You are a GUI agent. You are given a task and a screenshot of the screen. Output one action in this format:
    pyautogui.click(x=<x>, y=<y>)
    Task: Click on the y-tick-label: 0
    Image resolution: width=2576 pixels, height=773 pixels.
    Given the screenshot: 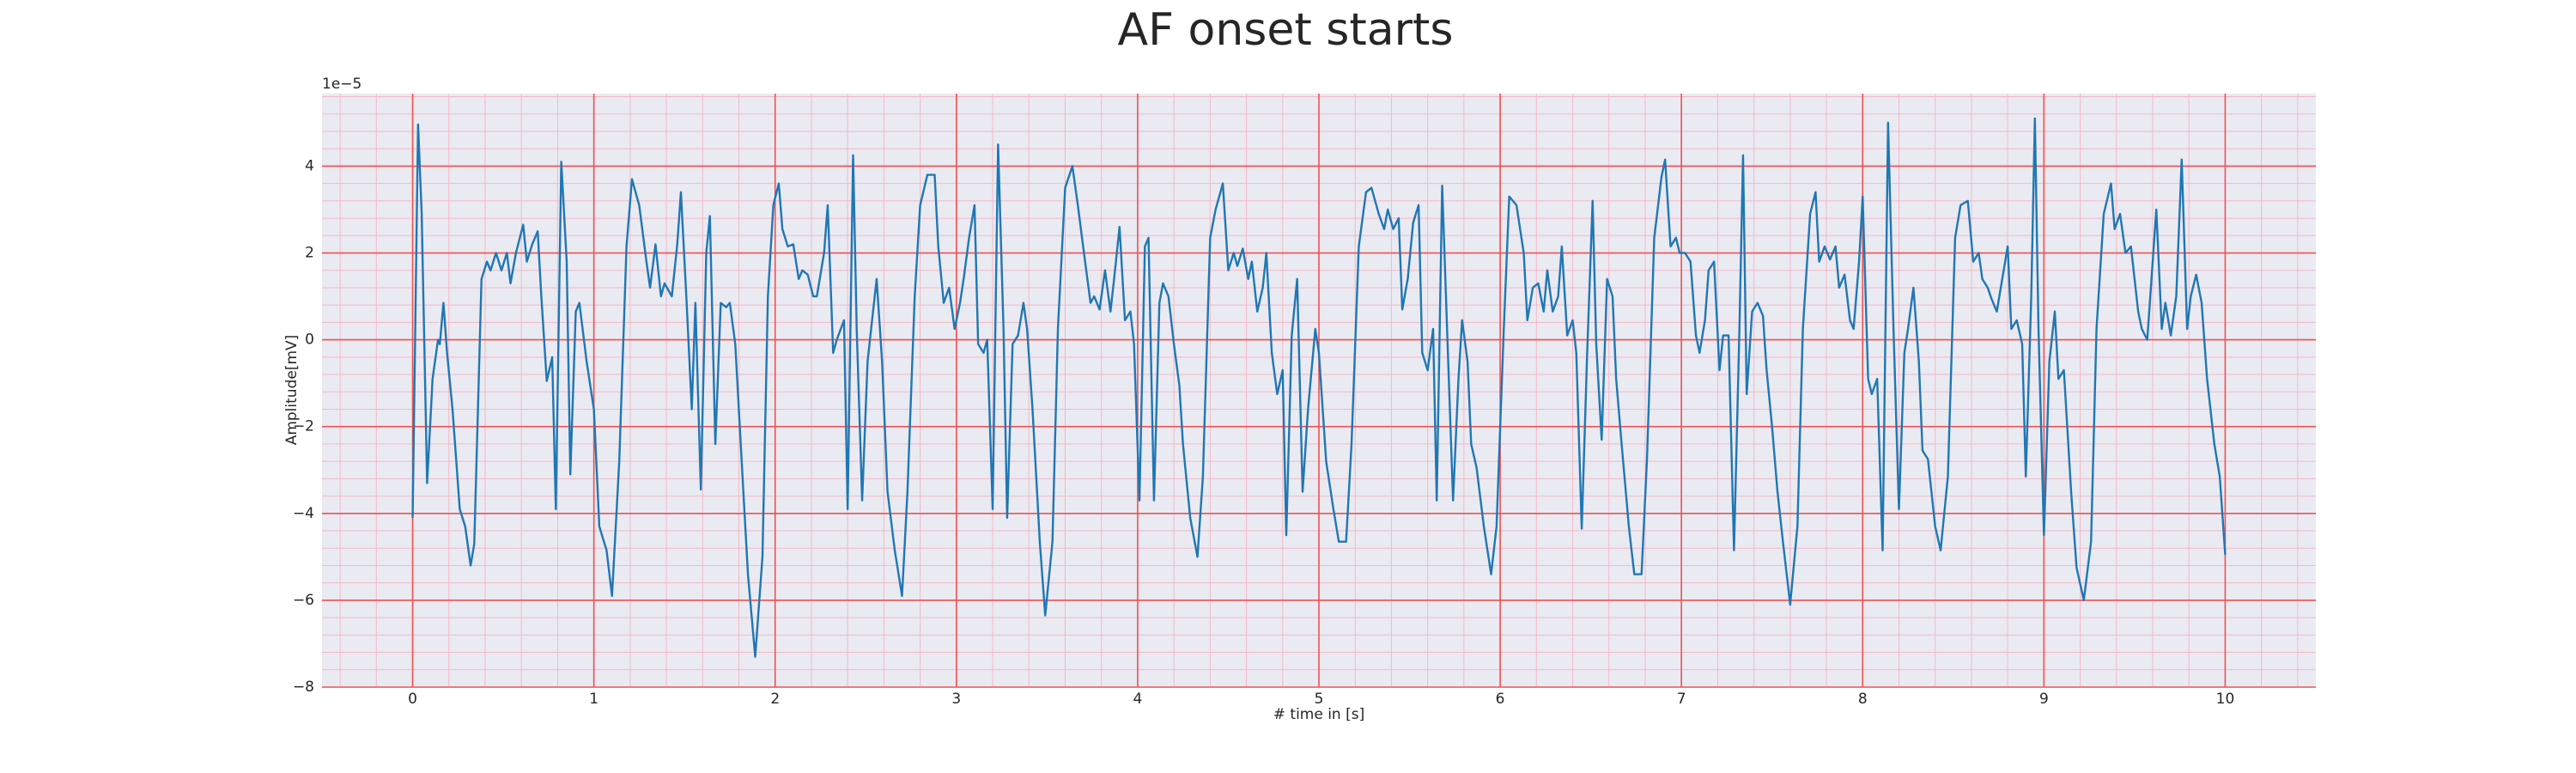 What is the action you would take?
    pyautogui.click(x=310, y=340)
    